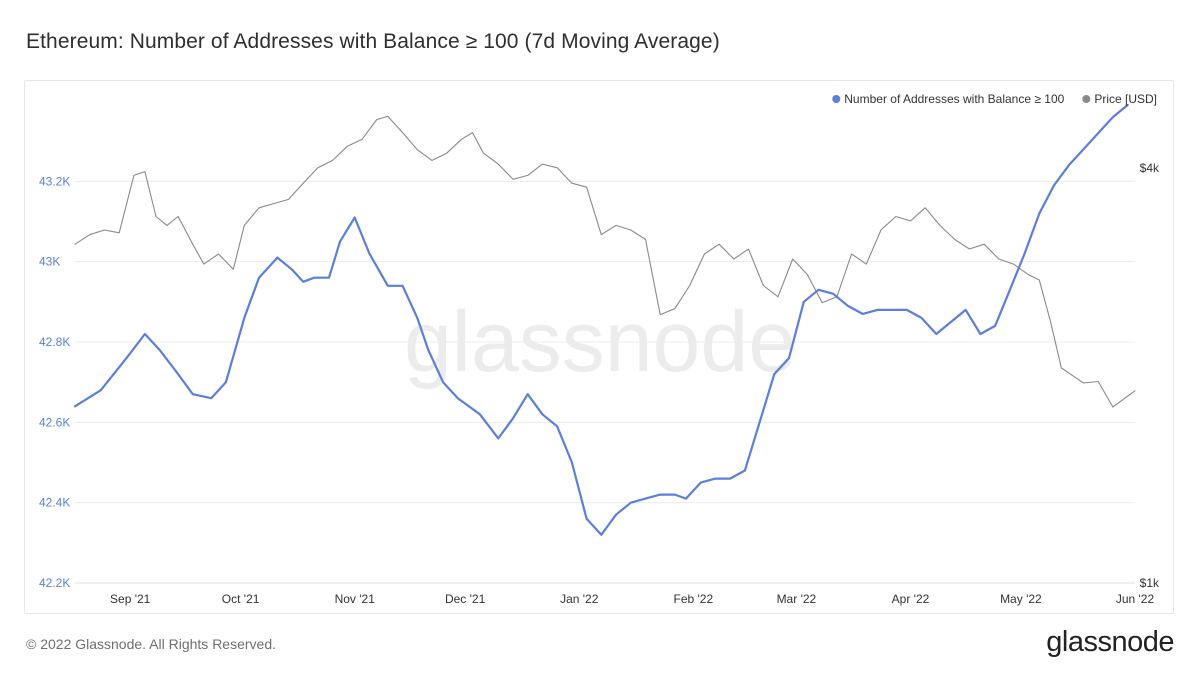 Image resolution: width=1200 pixels, height=675 pixels. What do you see at coordinates (54, 382) in the screenshot?
I see `left-axis-ticks: 42.2K 42.4K 42.6K 42.8K 43K 43.2K` at bounding box center [54, 382].